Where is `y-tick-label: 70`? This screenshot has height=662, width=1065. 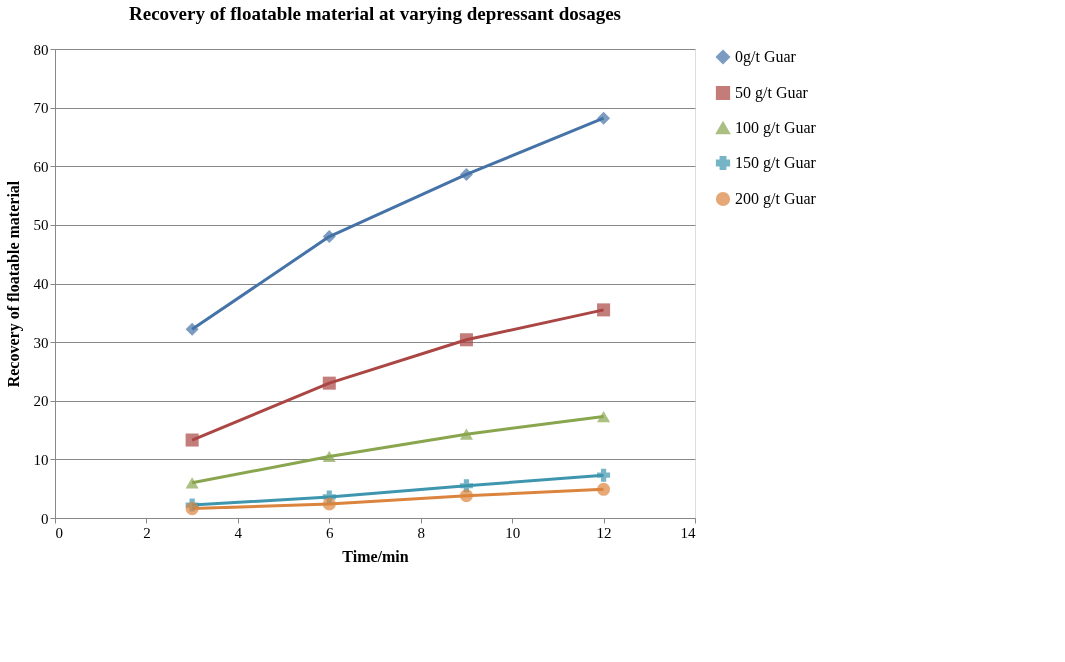 y-tick-label: 70 is located at coordinates (41, 108).